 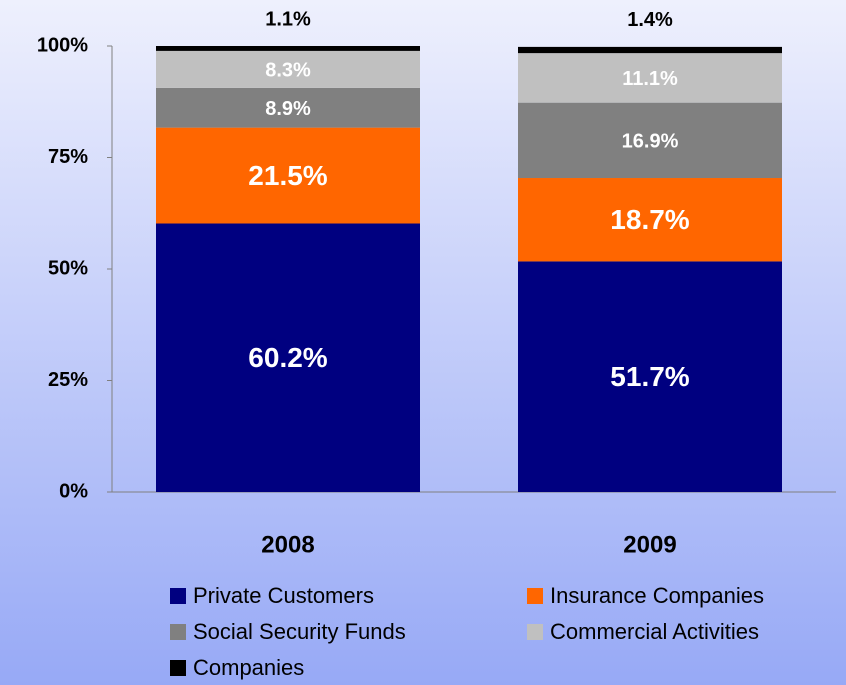 What do you see at coordinates (299, 631) in the screenshot?
I see `legend-label: Social Security Funds` at bounding box center [299, 631].